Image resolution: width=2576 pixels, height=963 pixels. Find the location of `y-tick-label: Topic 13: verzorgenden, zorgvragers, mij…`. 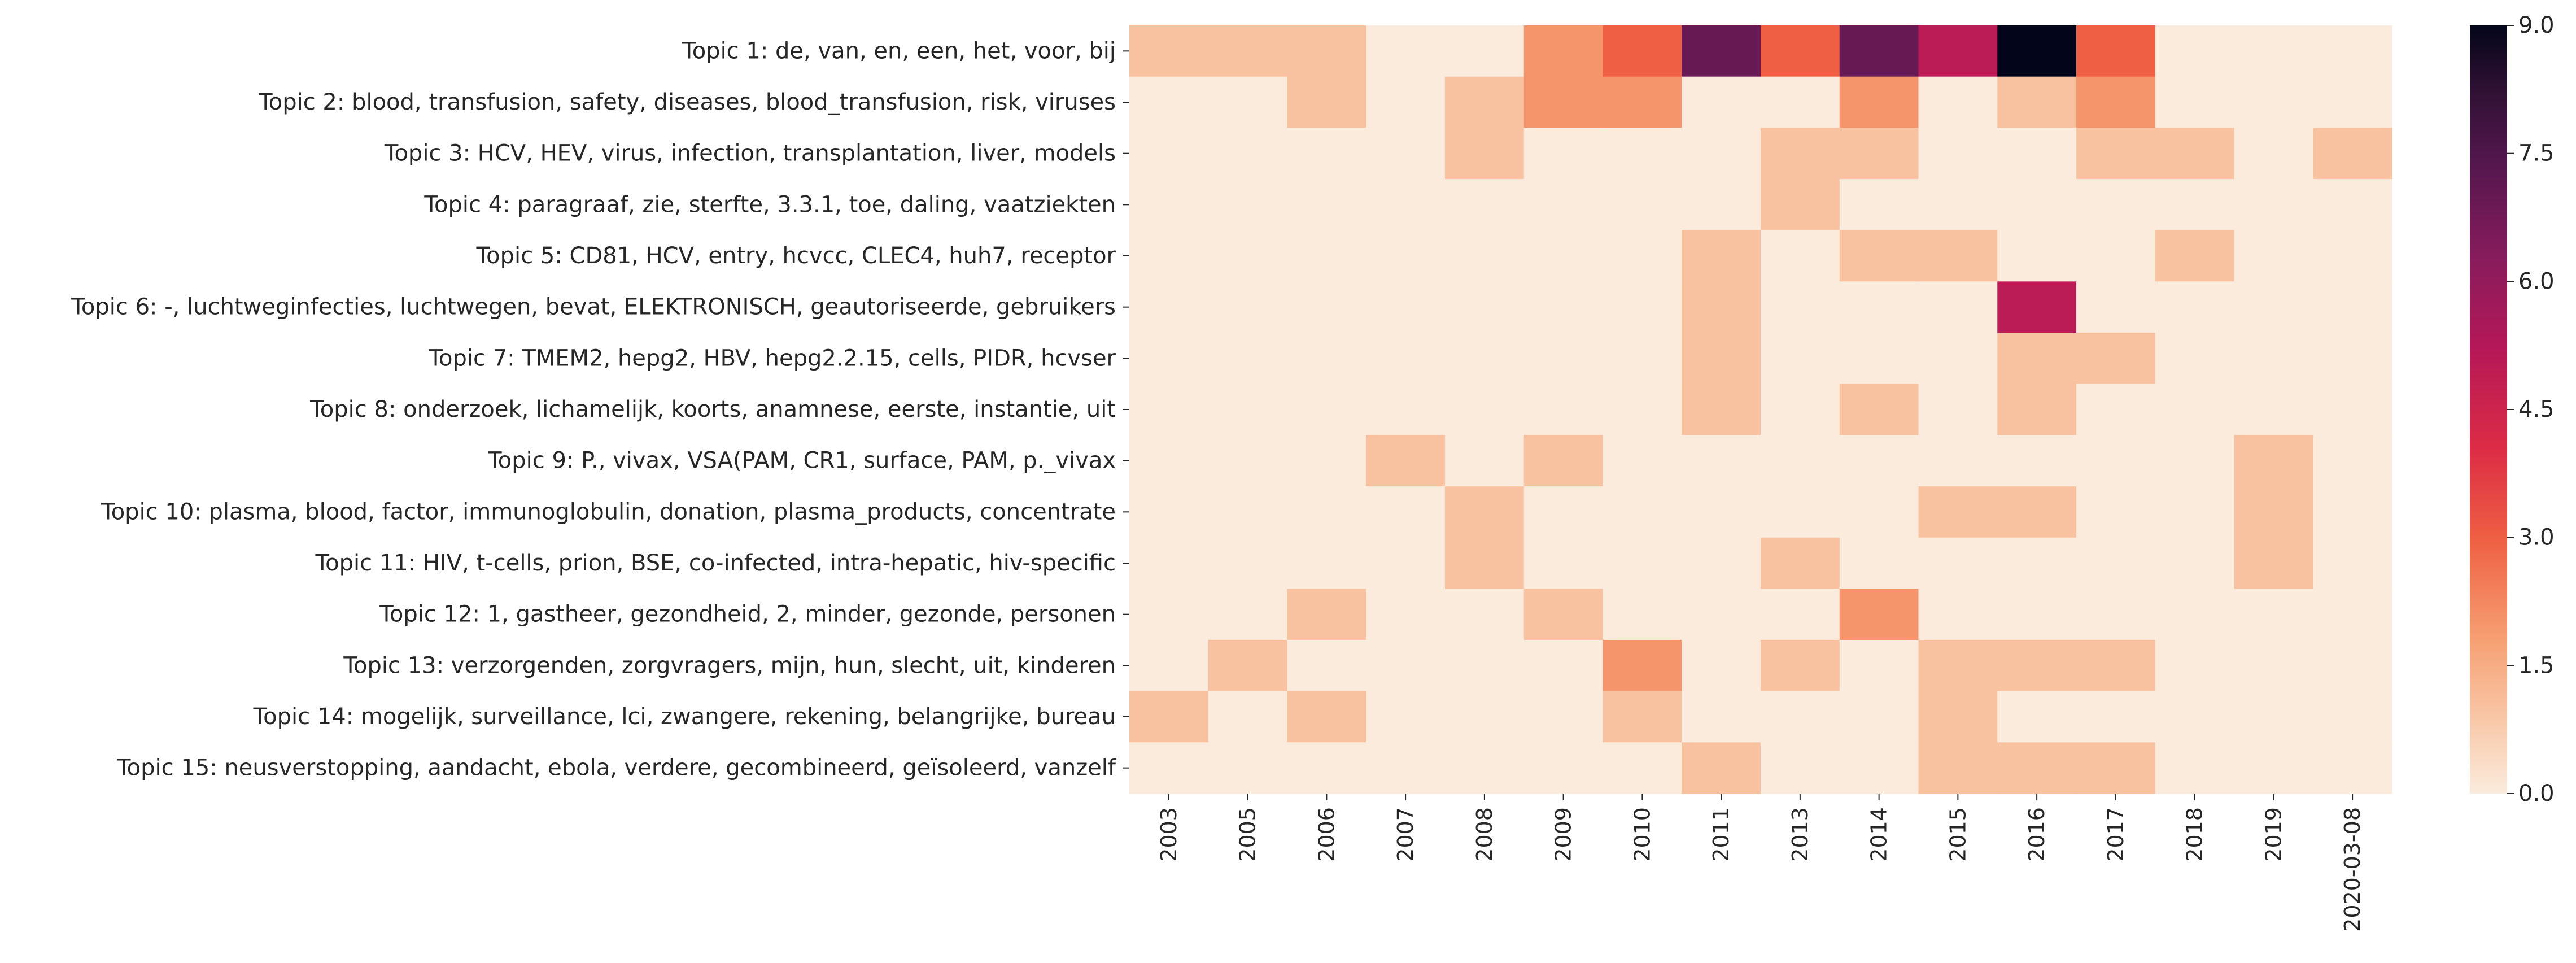

y-tick-label: Topic 13: verzorgenden, zorgvragers, mij… is located at coordinates (730, 665).